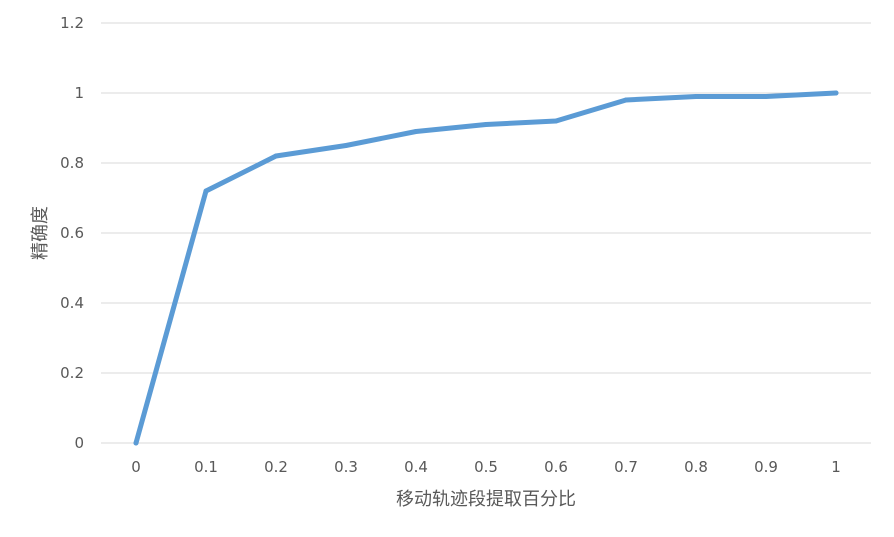 The image size is (894, 537). What do you see at coordinates (556, 467) in the screenshot?
I see `x-tick-label: 0.6` at bounding box center [556, 467].